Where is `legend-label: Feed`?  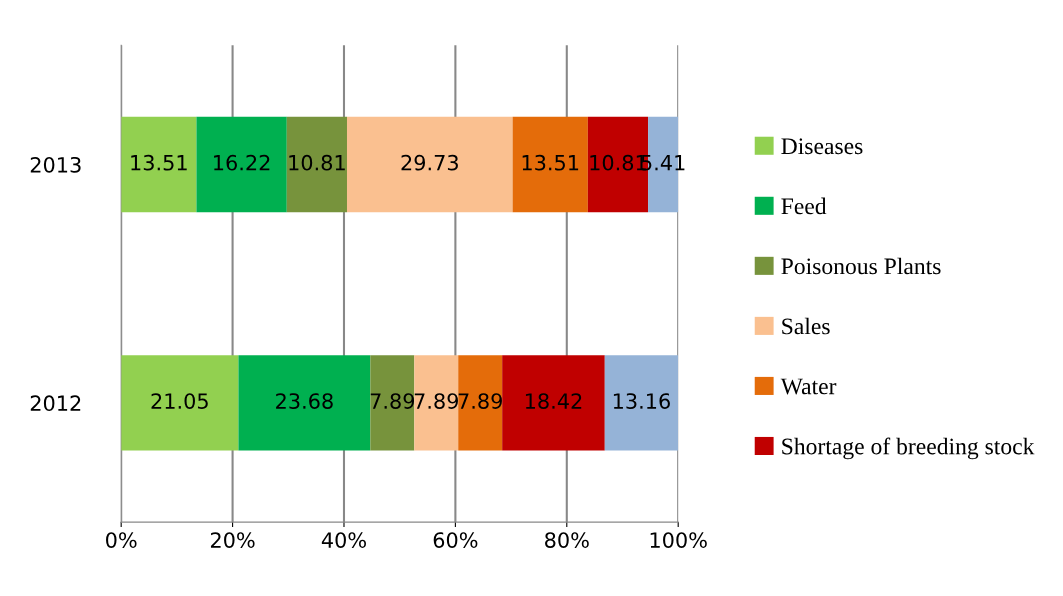
legend-label: Feed is located at coordinates (804, 206).